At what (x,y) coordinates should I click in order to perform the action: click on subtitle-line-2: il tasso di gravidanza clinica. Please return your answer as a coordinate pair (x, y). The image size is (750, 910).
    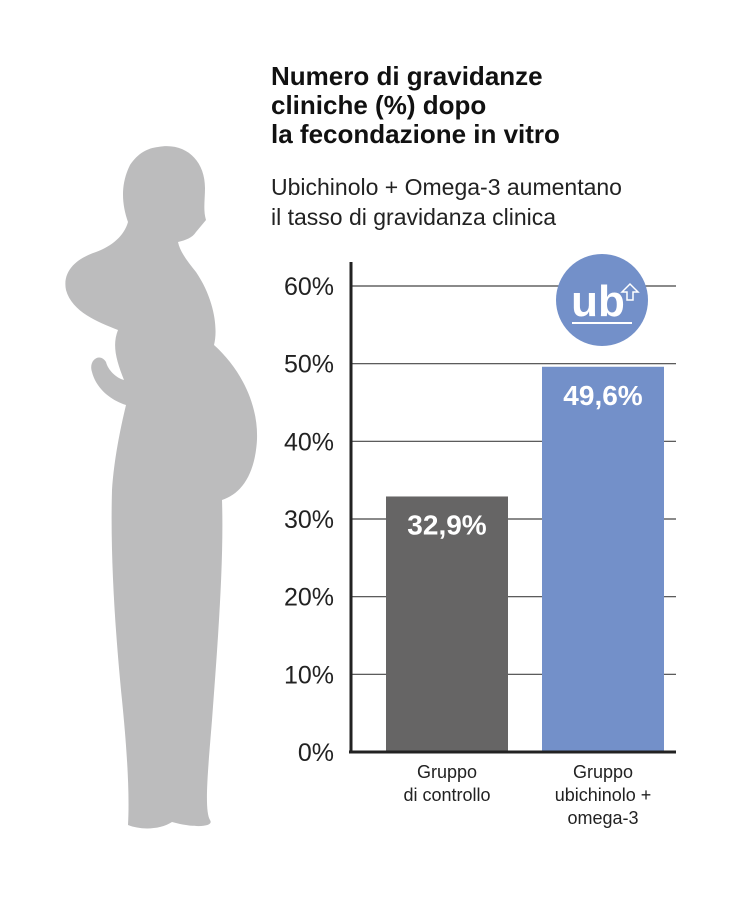
    Looking at the image, I should click on (414, 217).